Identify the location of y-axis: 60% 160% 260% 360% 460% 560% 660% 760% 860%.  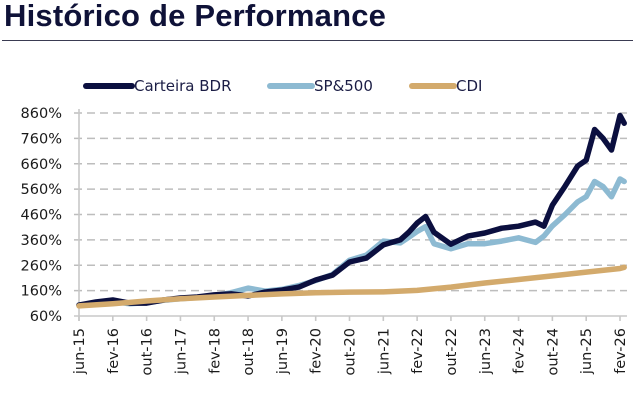
(50, 215).